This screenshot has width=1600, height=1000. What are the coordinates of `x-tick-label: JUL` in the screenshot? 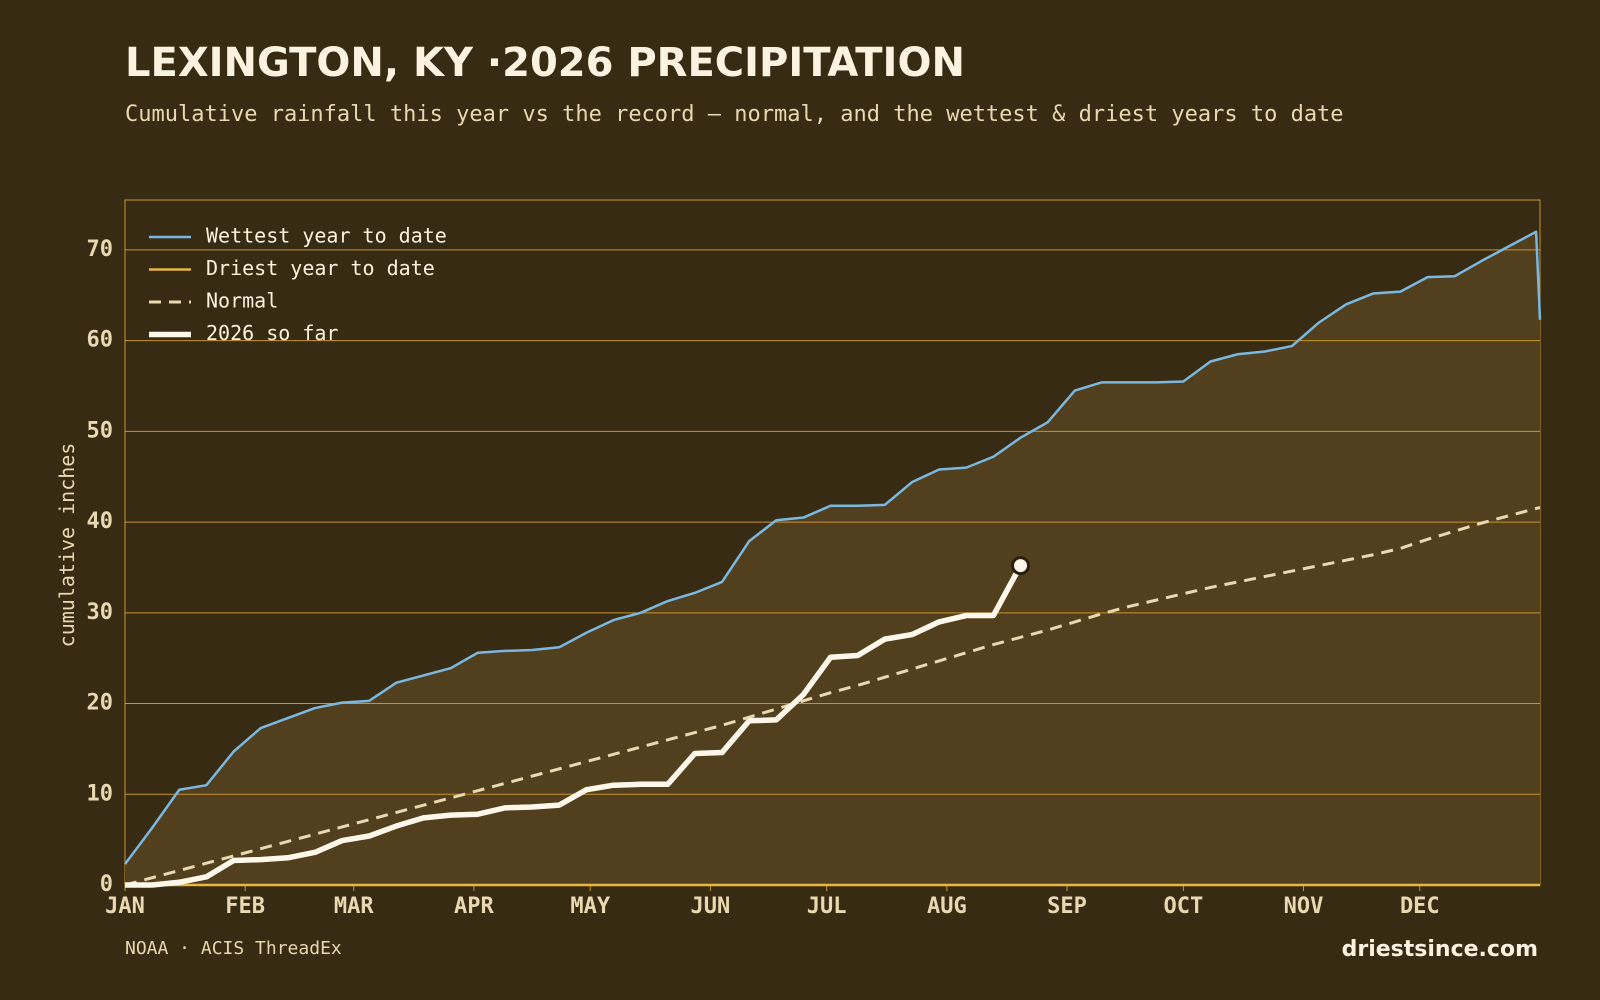 It's located at (827, 906).